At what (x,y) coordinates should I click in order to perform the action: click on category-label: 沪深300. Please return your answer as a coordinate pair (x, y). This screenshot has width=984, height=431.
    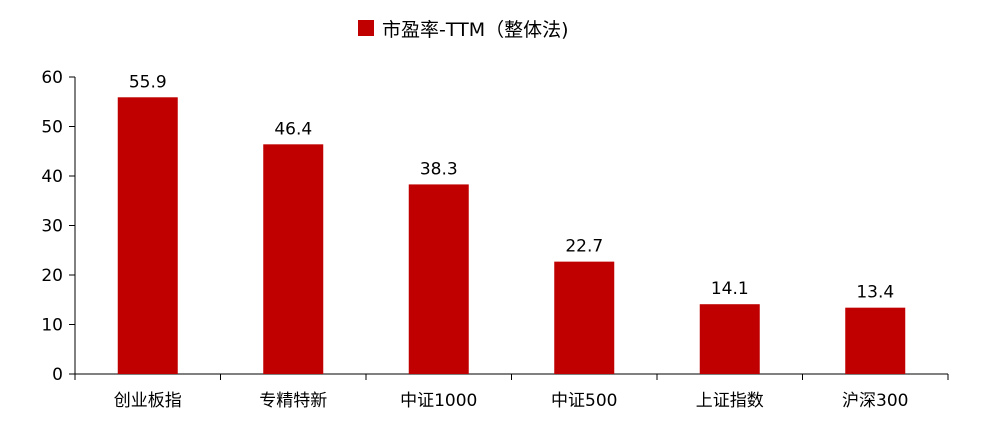
    Looking at the image, I should click on (875, 401).